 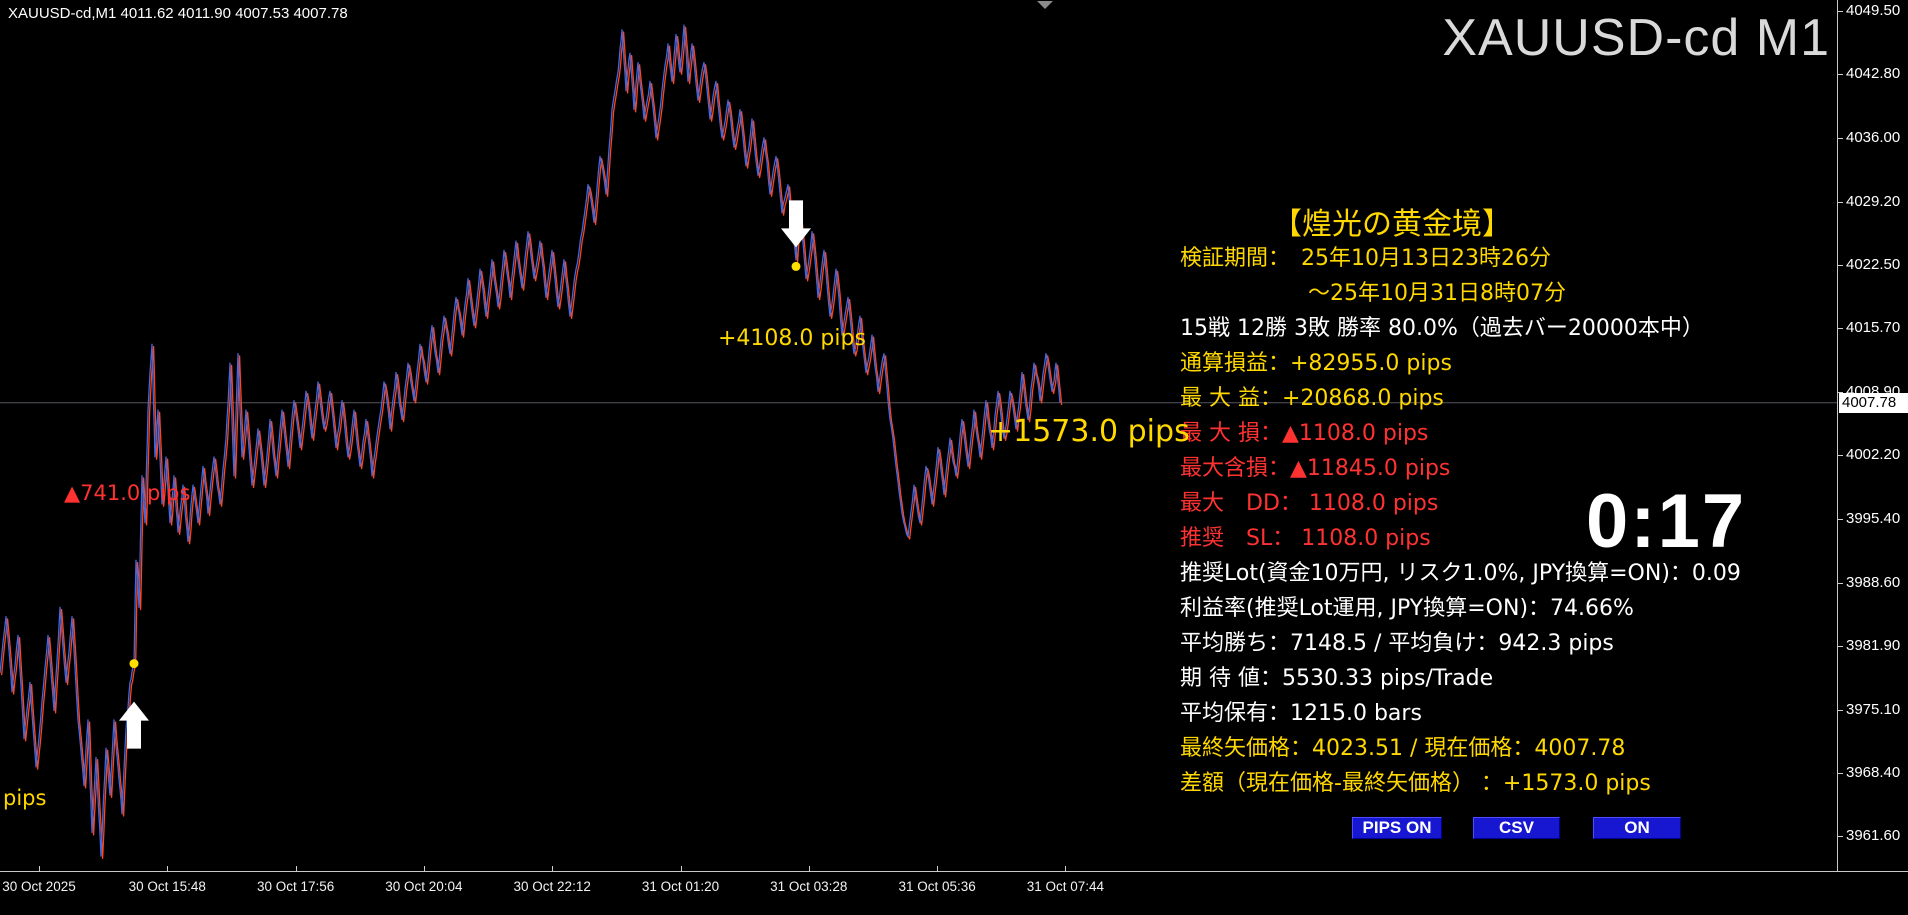 I want to click on time-axis-label: 30 Oct 17:56, so click(x=295, y=886).